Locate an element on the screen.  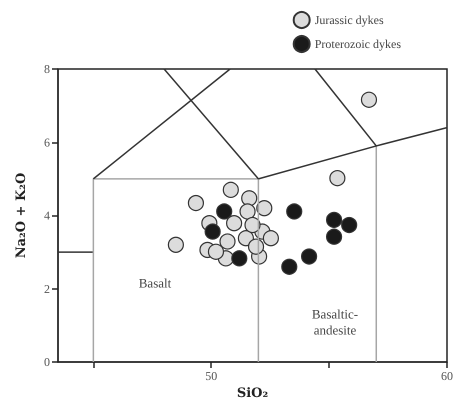
y-tick-label: 0 is located at coordinates (47, 362).